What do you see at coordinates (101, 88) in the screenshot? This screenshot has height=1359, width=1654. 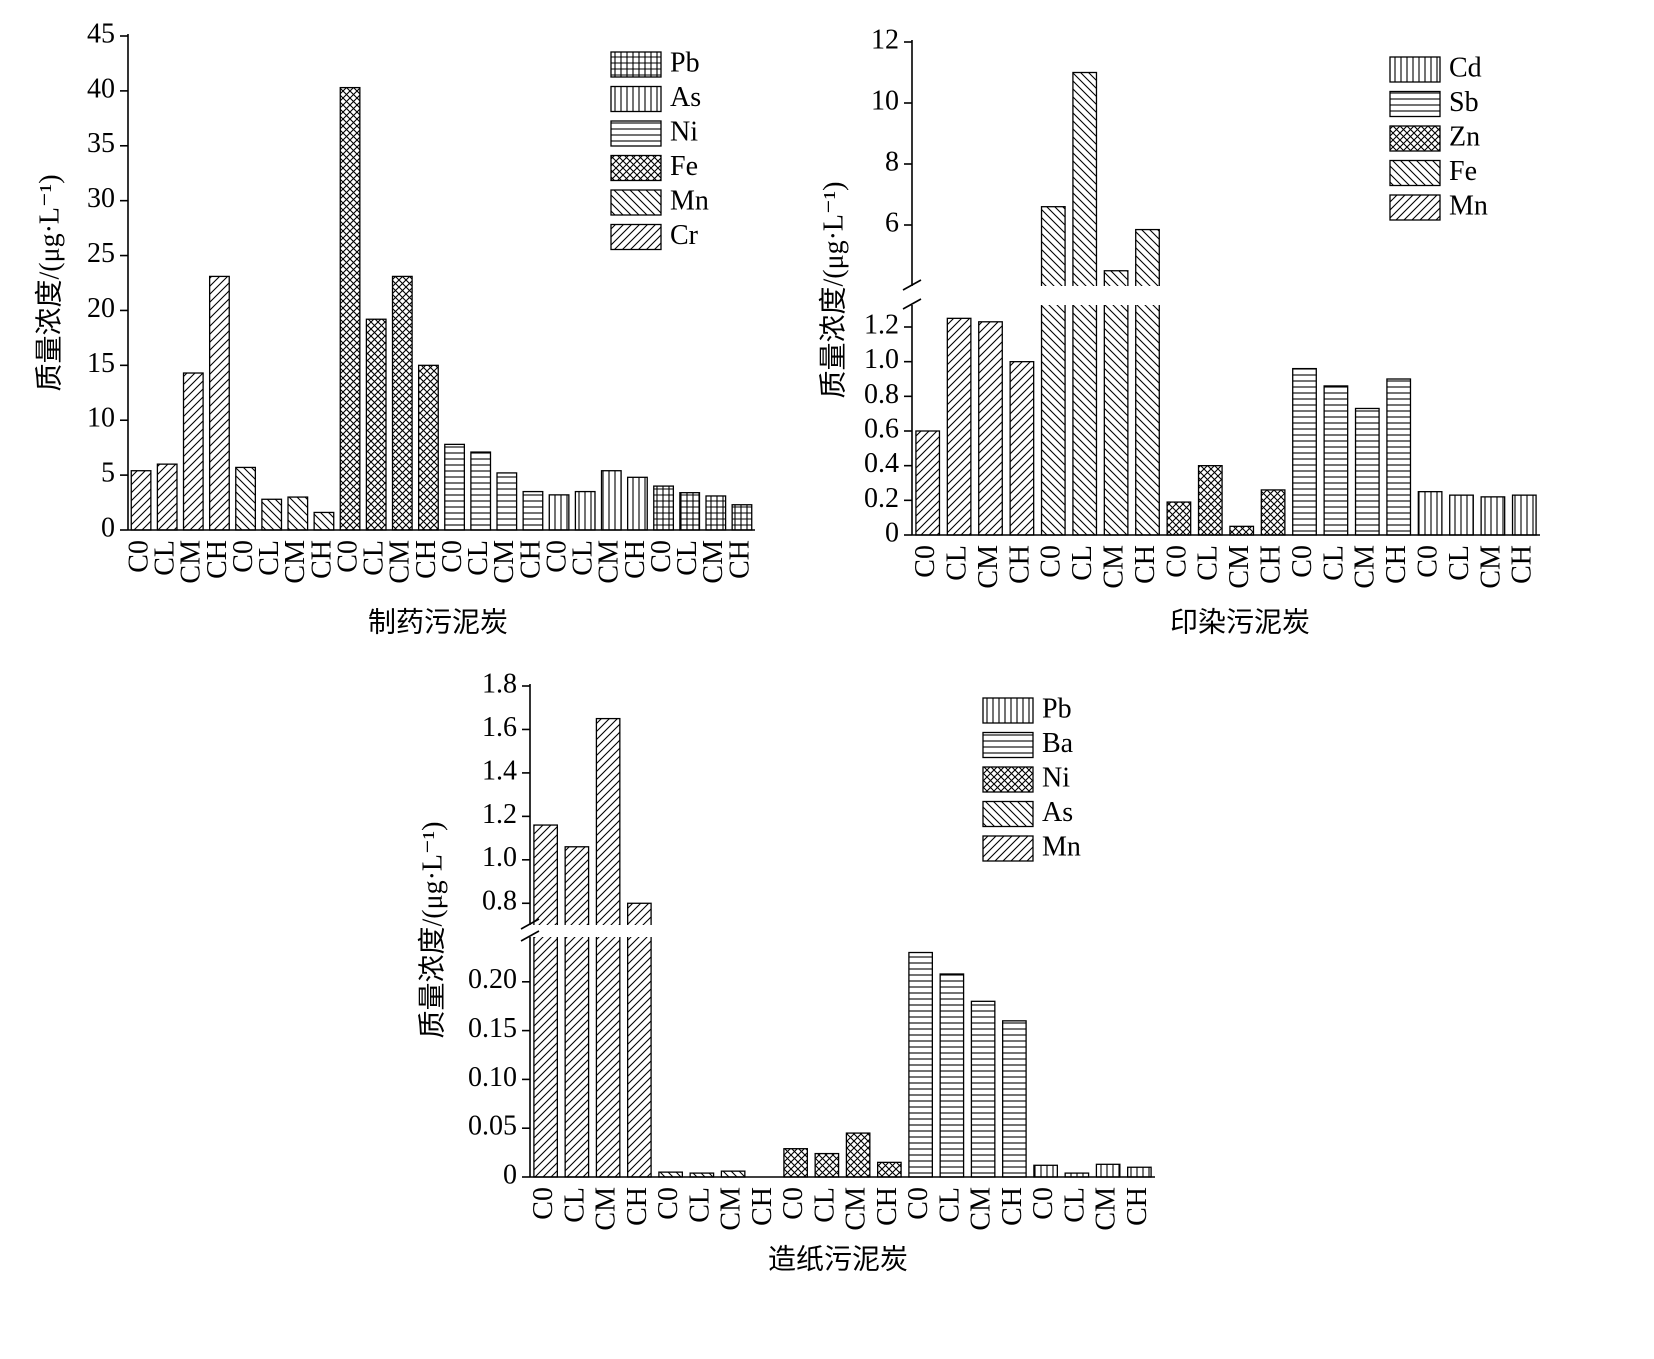 I see `y-tick-label: 40` at bounding box center [101, 88].